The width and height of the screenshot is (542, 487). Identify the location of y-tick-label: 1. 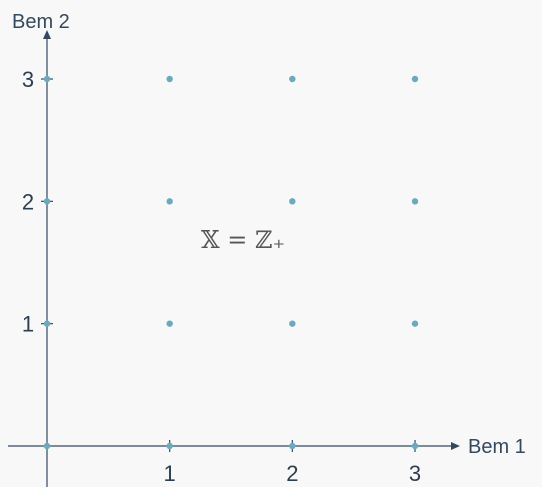
(28, 324).